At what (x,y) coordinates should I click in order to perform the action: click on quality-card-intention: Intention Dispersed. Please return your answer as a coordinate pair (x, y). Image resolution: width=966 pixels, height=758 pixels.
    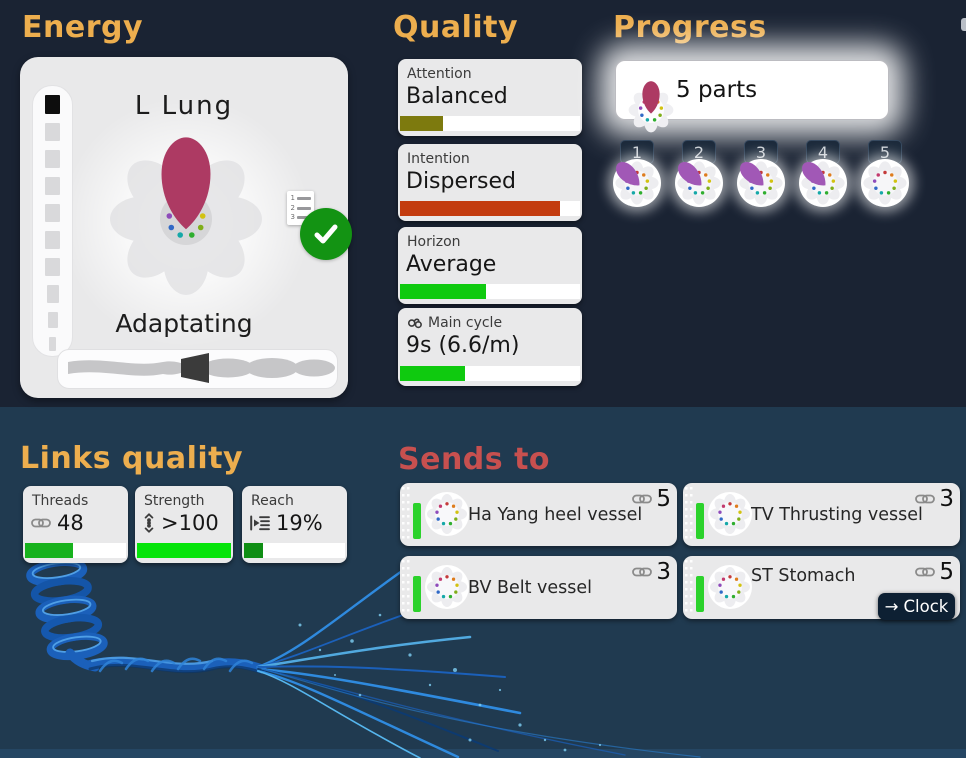
    Looking at the image, I should click on (490, 182).